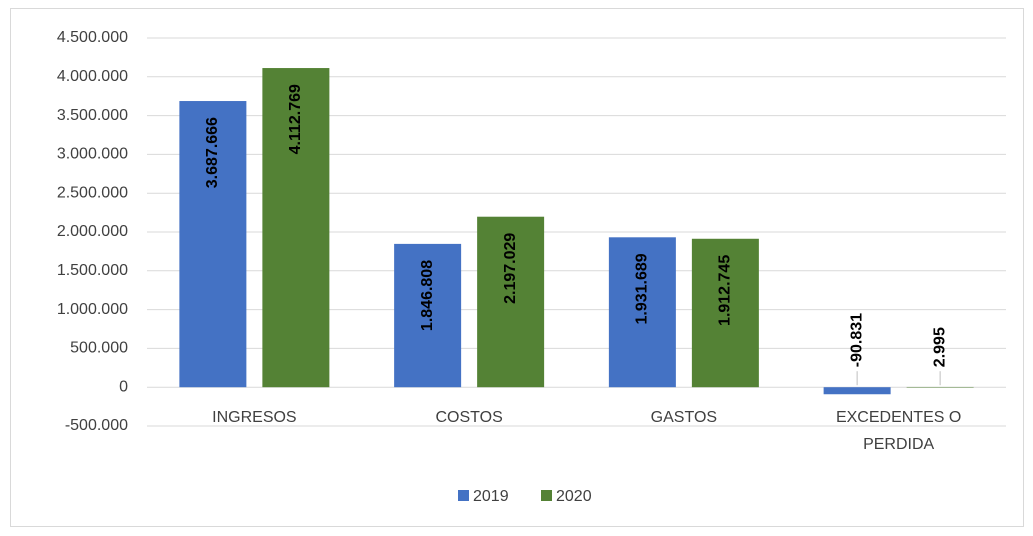  What do you see at coordinates (92, 115) in the screenshot?
I see `y-tick-label: 3.500.000` at bounding box center [92, 115].